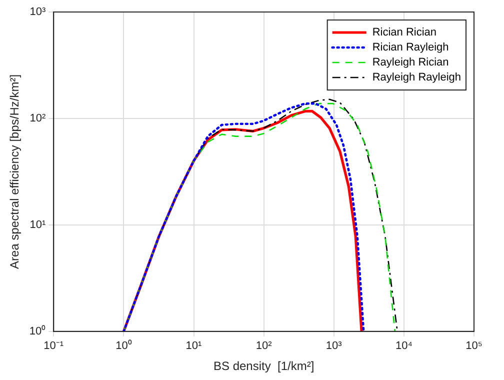 This screenshot has height=380, width=504. What do you see at coordinates (194, 346) in the screenshot?
I see `x-tick-label: 10¹` at bounding box center [194, 346].